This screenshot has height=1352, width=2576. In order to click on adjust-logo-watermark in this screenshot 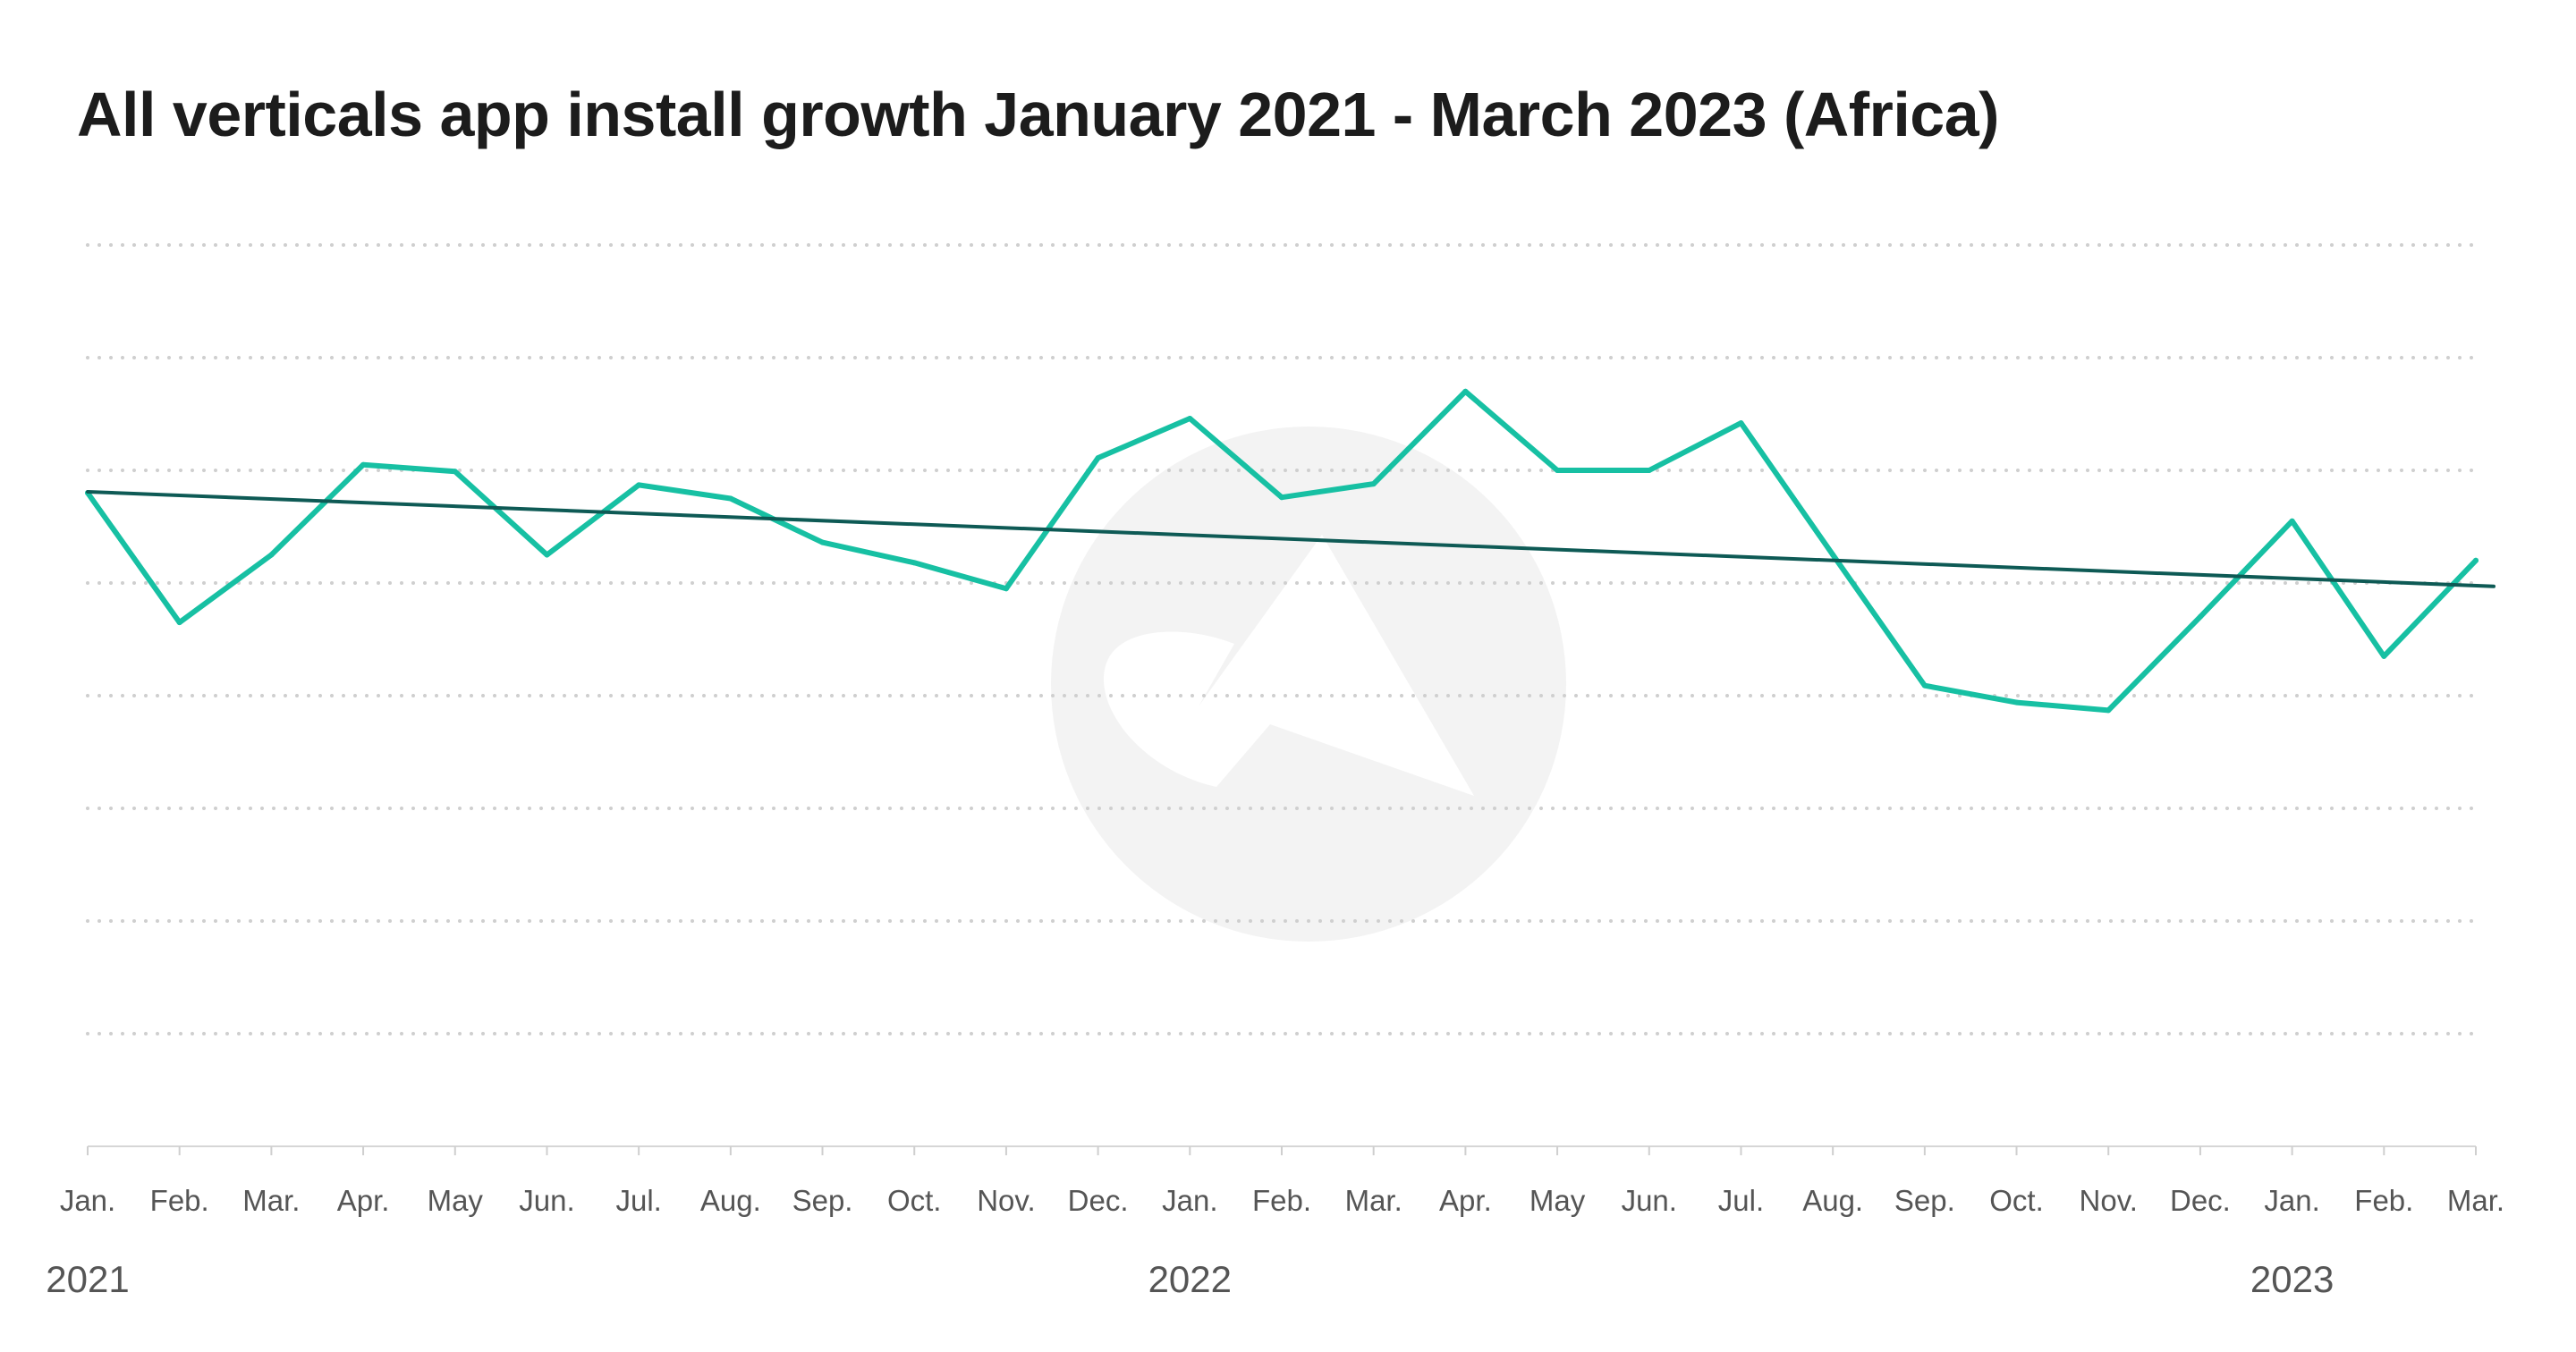, I will do `click(1308, 684)`.